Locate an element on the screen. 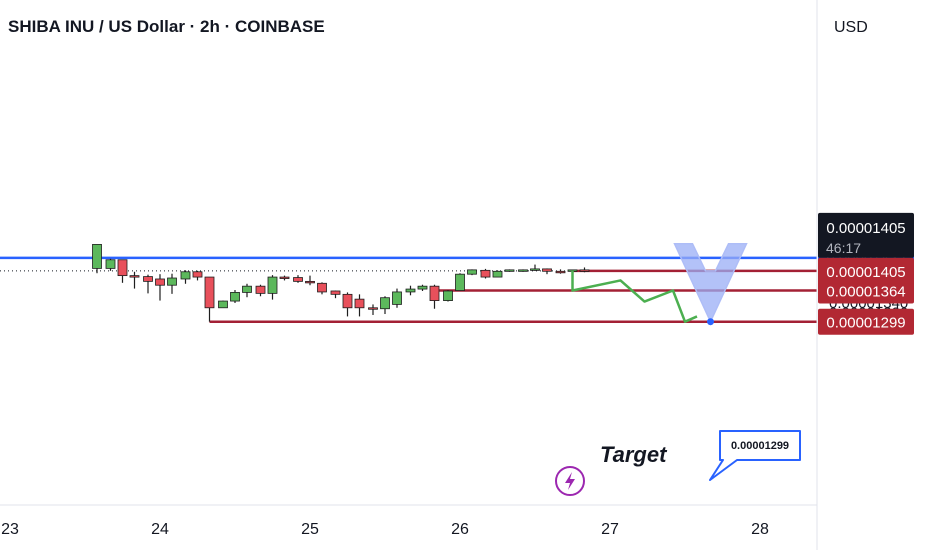 The image size is (932, 550). target-label-group: Target is located at coordinates (634, 454).